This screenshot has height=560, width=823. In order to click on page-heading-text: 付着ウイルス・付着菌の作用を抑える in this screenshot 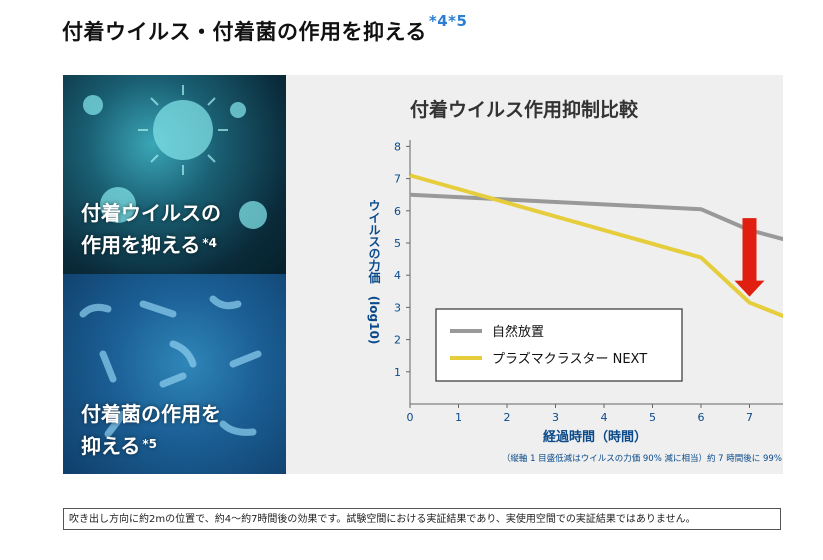, I will do `click(244, 32)`.